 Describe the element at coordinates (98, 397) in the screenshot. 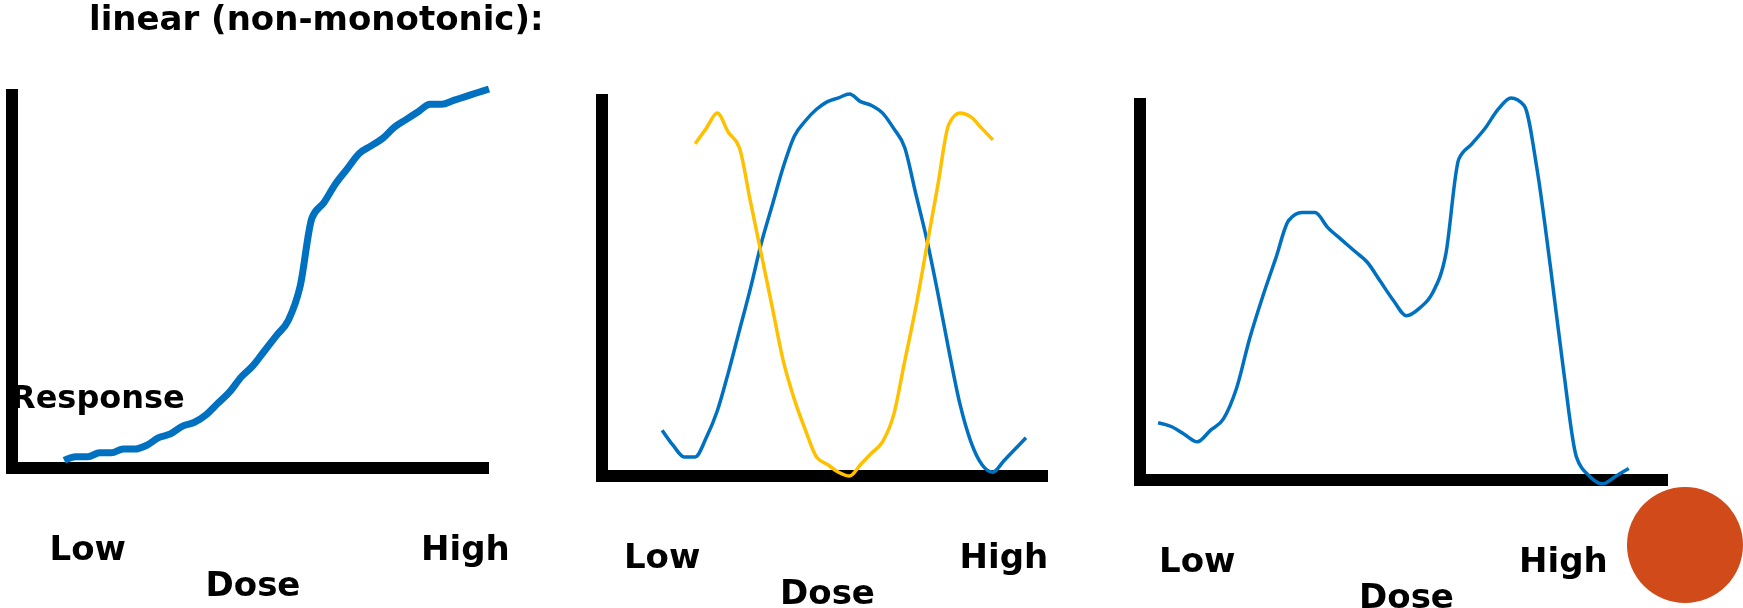

I see `y-axis-title: Response` at that location.